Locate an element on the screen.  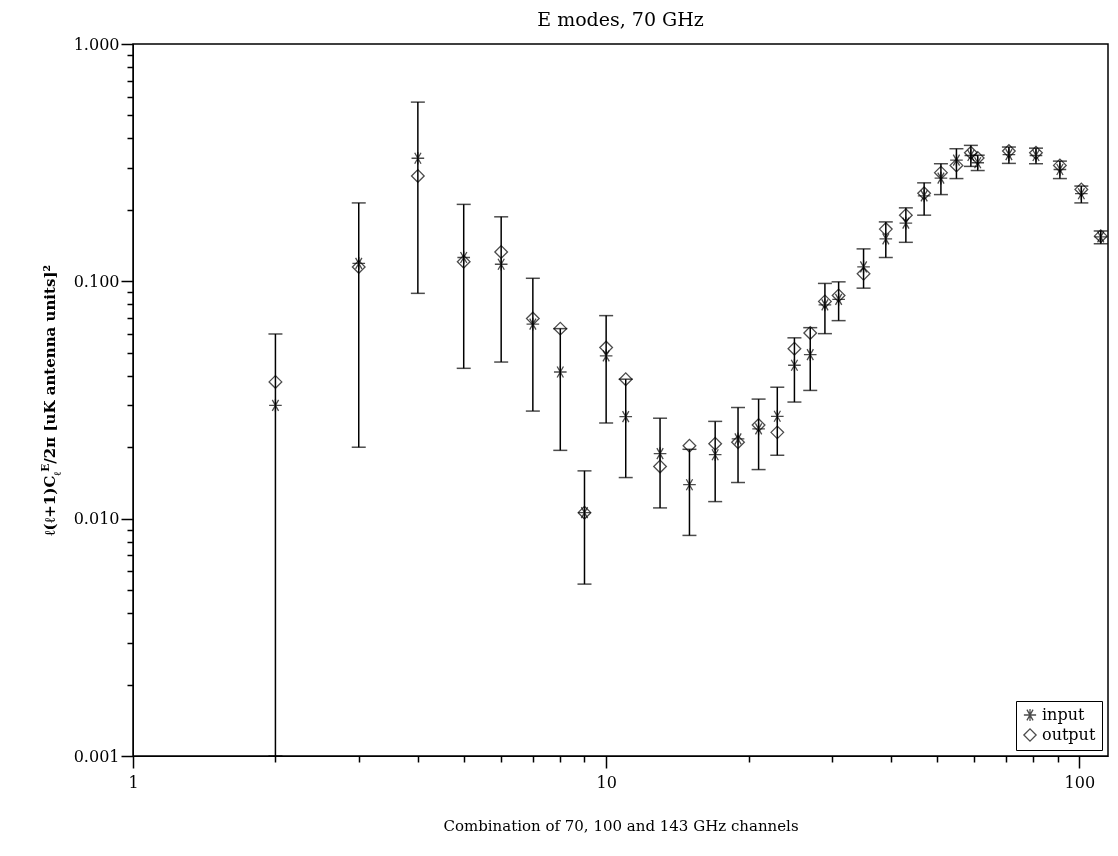
chart-title: E modes, 70 GHz is located at coordinates (620, 19).